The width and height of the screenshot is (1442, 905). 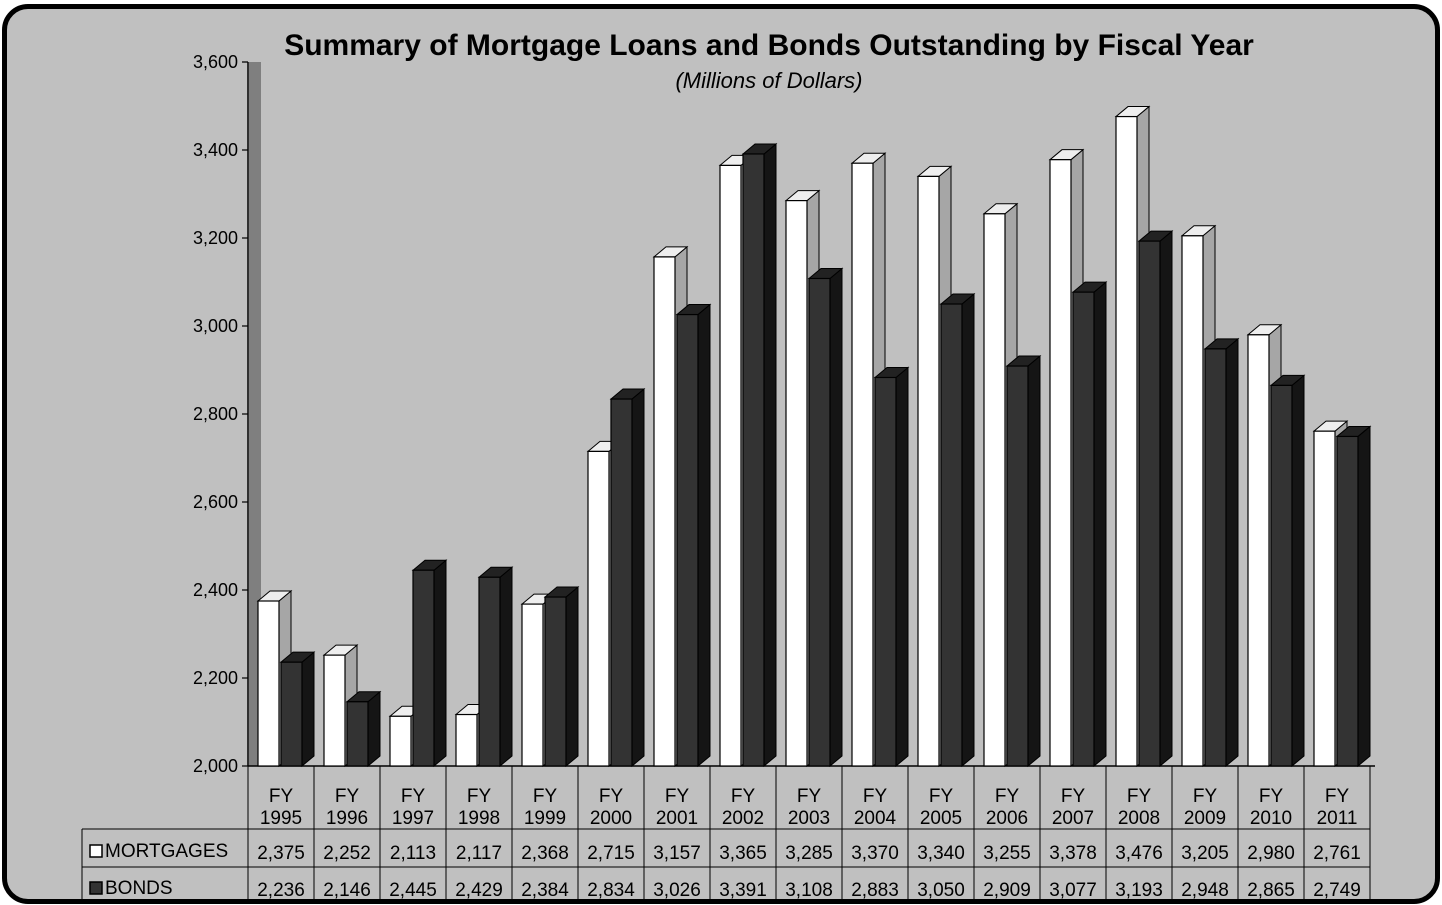 I want to click on table-cell-value: 2,146, so click(x=347, y=889).